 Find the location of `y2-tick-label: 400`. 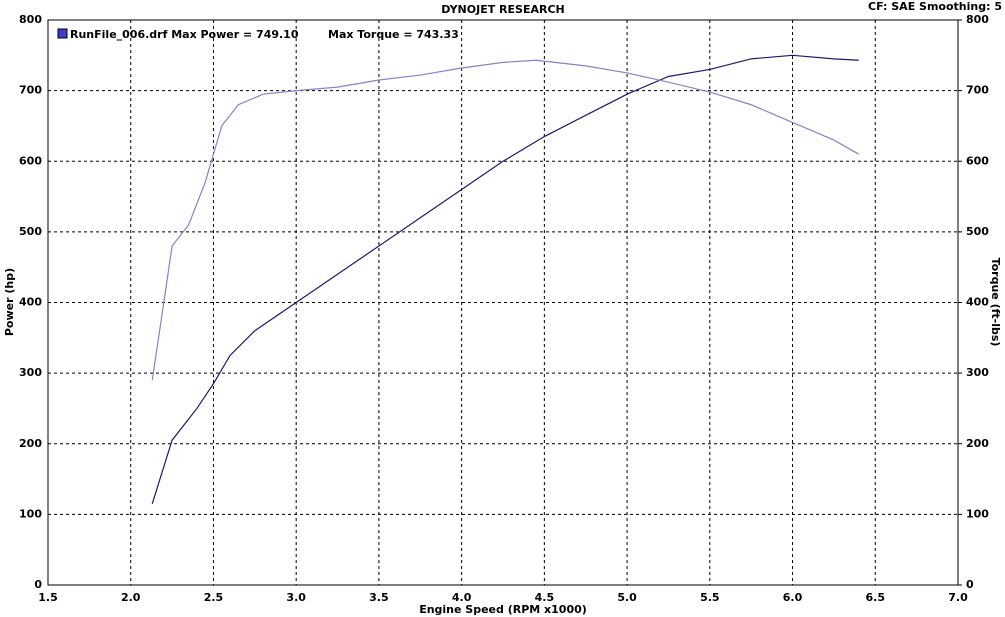

y2-tick-label: 400 is located at coordinates (977, 302).